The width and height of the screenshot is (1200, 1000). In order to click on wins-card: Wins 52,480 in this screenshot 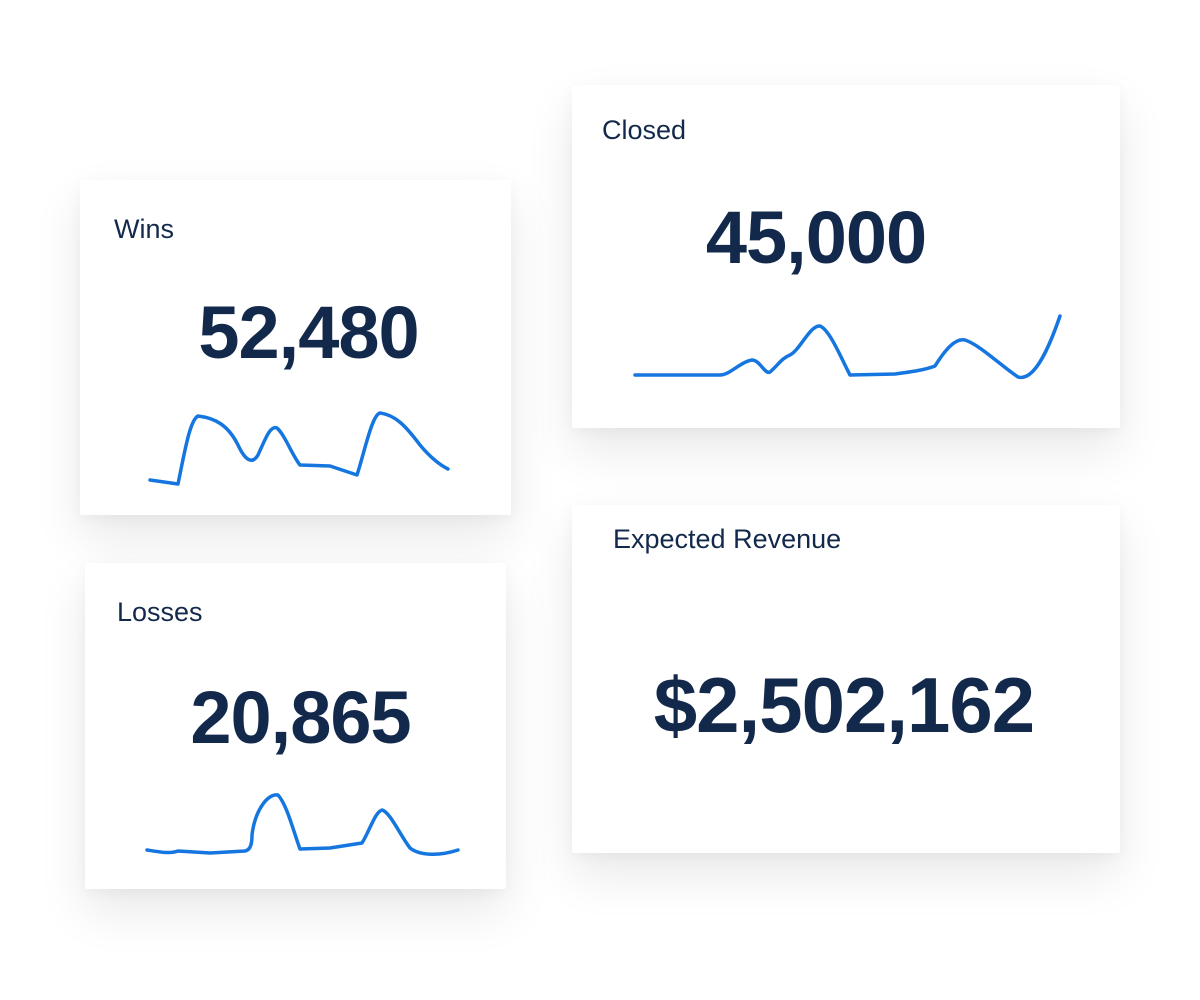, I will do `click(295, 347)`.